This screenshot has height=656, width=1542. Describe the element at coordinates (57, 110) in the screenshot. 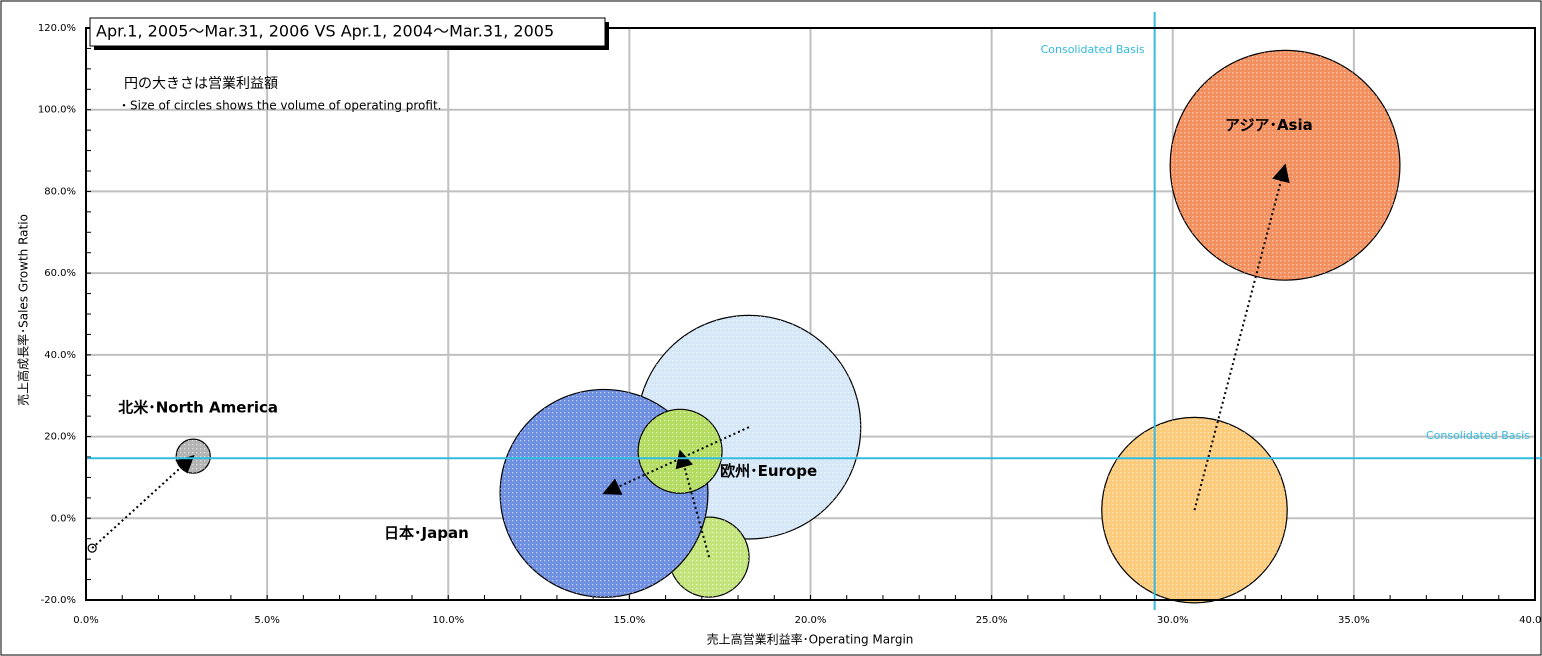

I see `y-tick-label: 100.0%` at that location.